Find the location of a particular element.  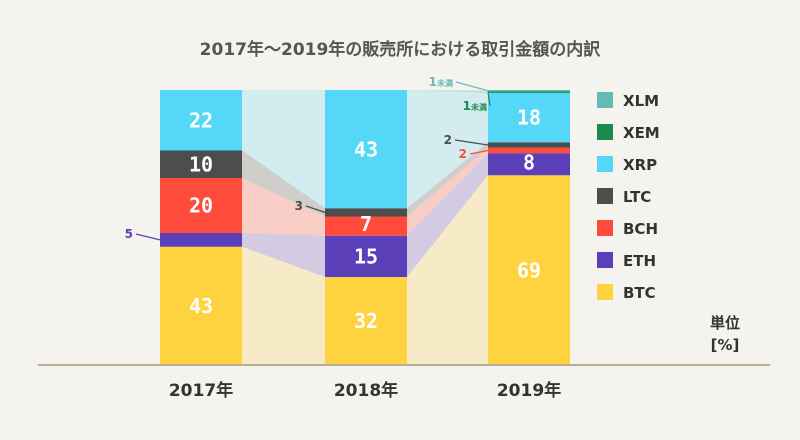

x-tick-label-3: 2019年 is located at coordinates (529, 390).